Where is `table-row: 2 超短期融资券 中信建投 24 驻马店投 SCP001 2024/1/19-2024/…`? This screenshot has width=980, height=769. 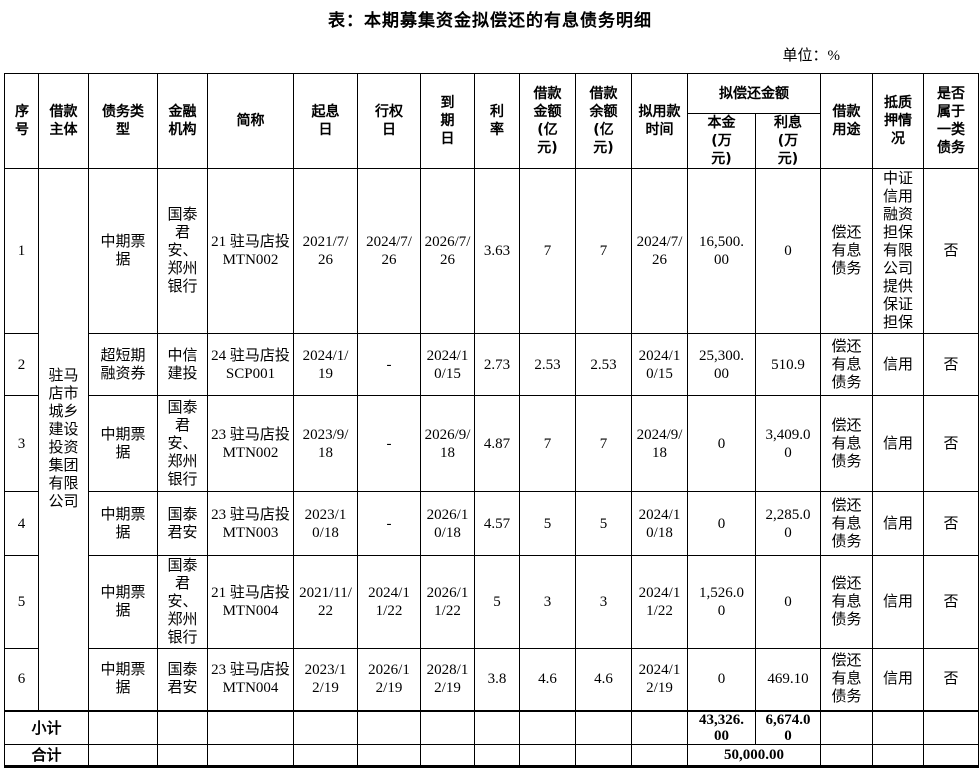 table-row: 2 超短期融资券 中信建投 24 驻马店投 SCP001 2024/1/19-2024/… is located at coordinates (491, 364).